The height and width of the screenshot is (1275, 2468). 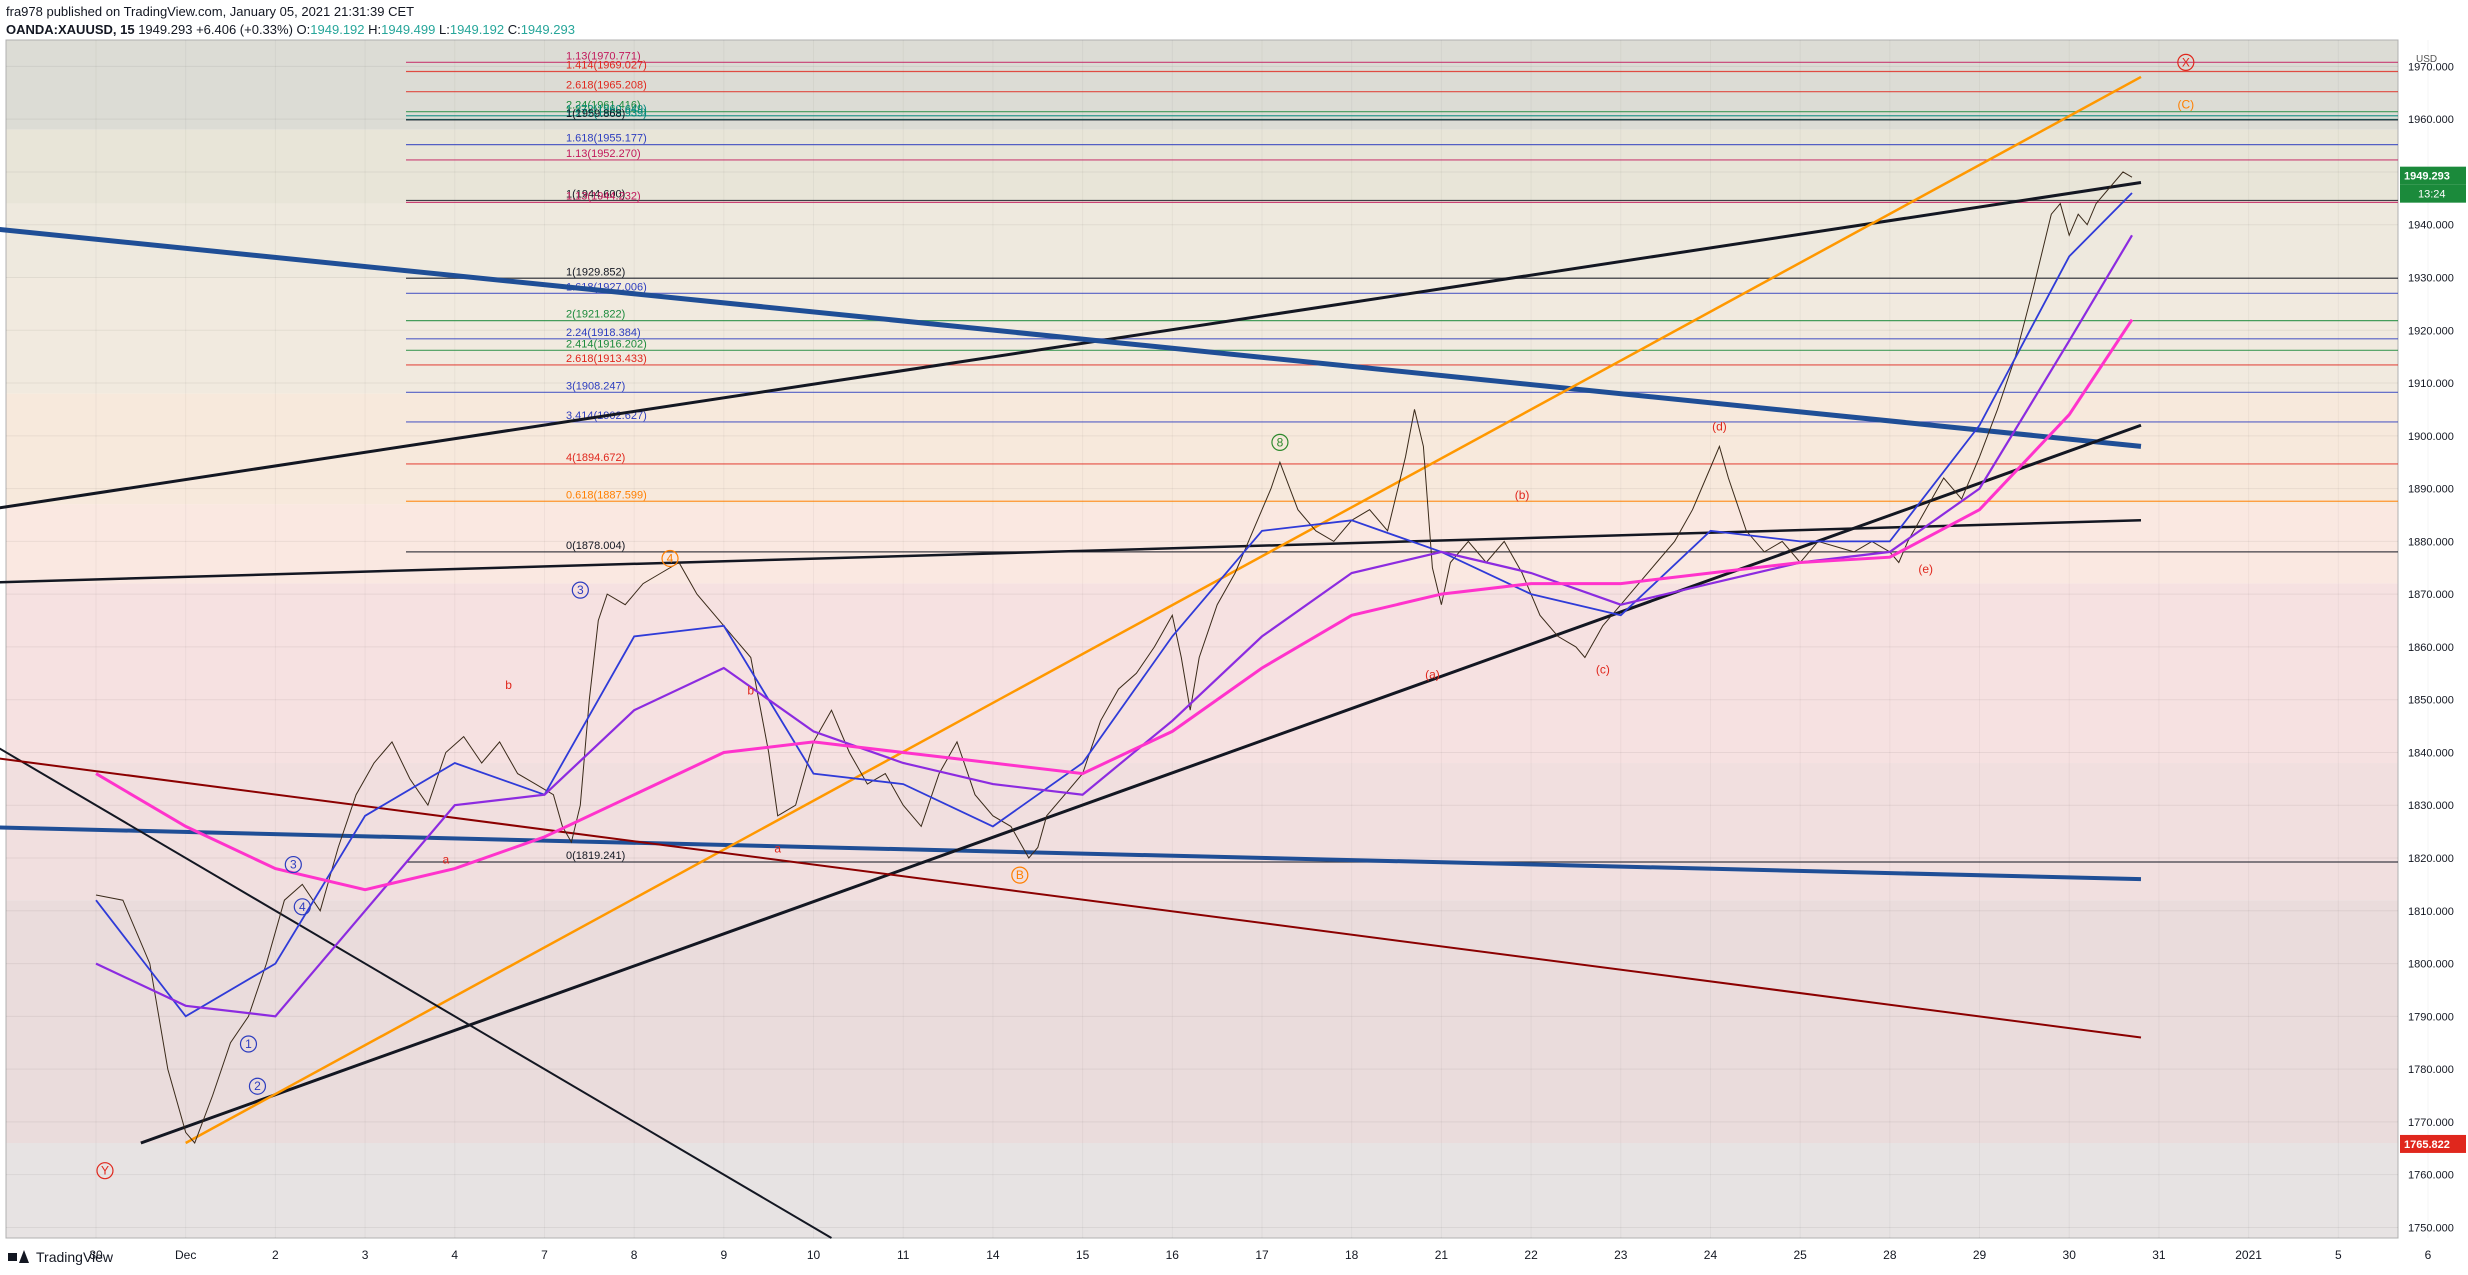 I want to click on wave-label: Y, so click(x=105, y=1171).